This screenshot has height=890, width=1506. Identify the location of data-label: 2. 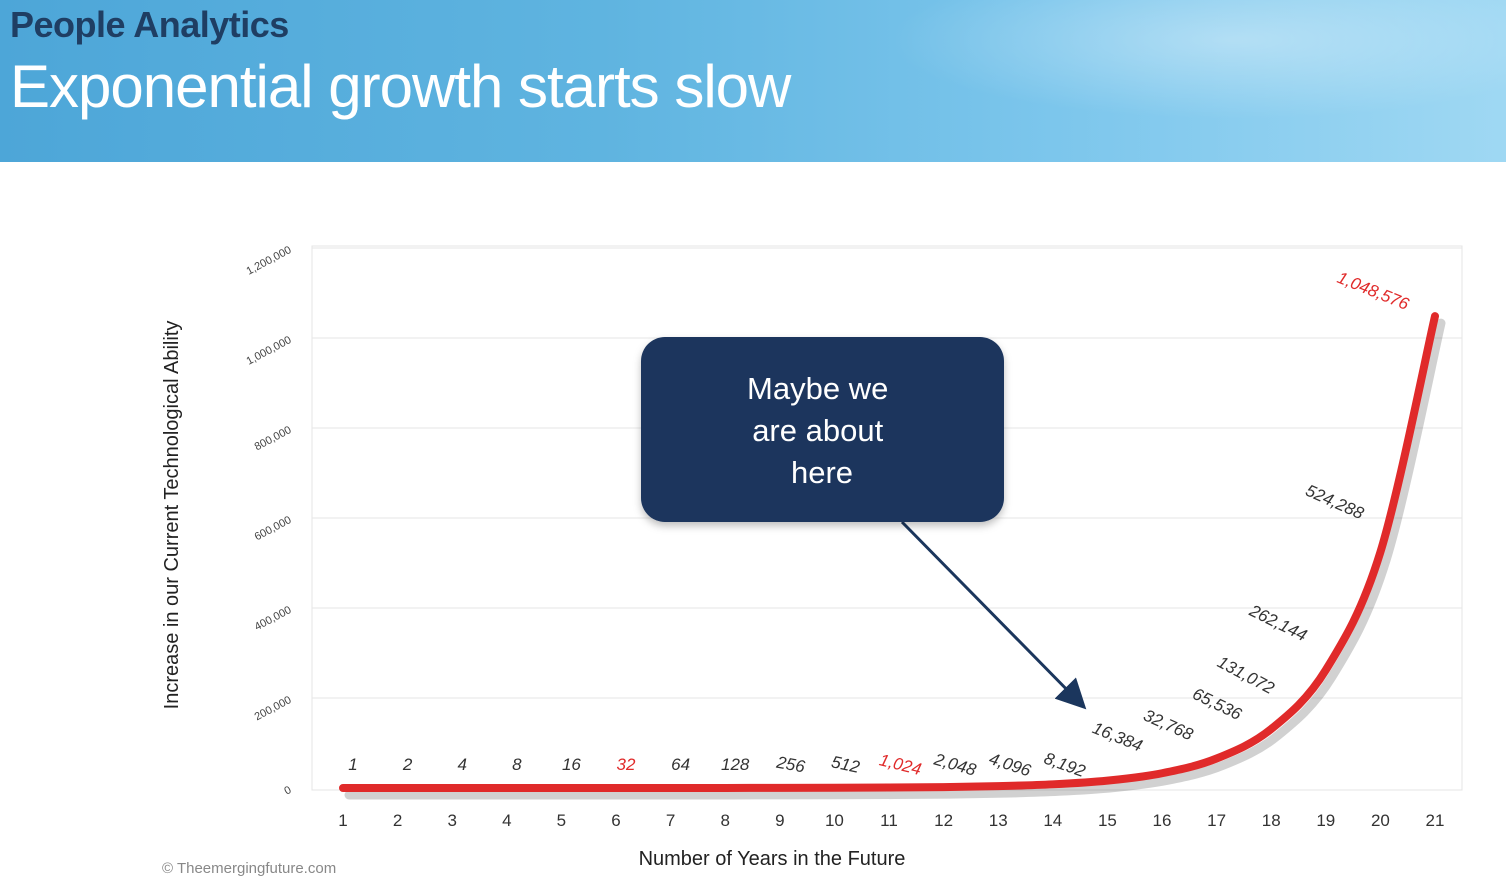
(407, 764).